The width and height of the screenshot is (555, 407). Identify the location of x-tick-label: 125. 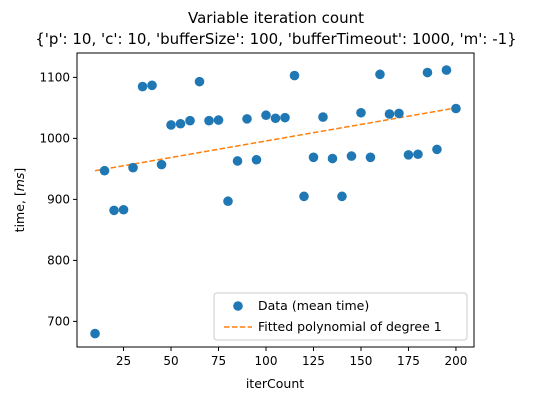
(313, 361).